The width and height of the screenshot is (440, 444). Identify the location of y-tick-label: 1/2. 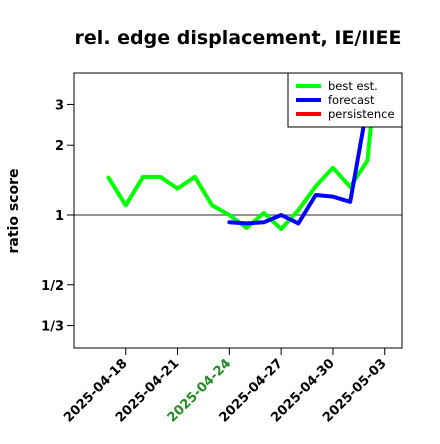
(52, 286).